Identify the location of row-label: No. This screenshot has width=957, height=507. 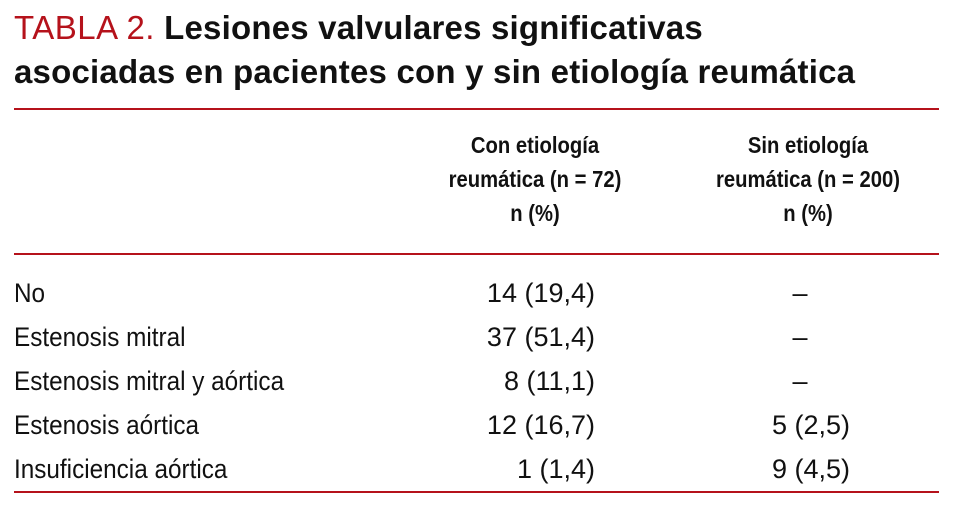
(30, 293).